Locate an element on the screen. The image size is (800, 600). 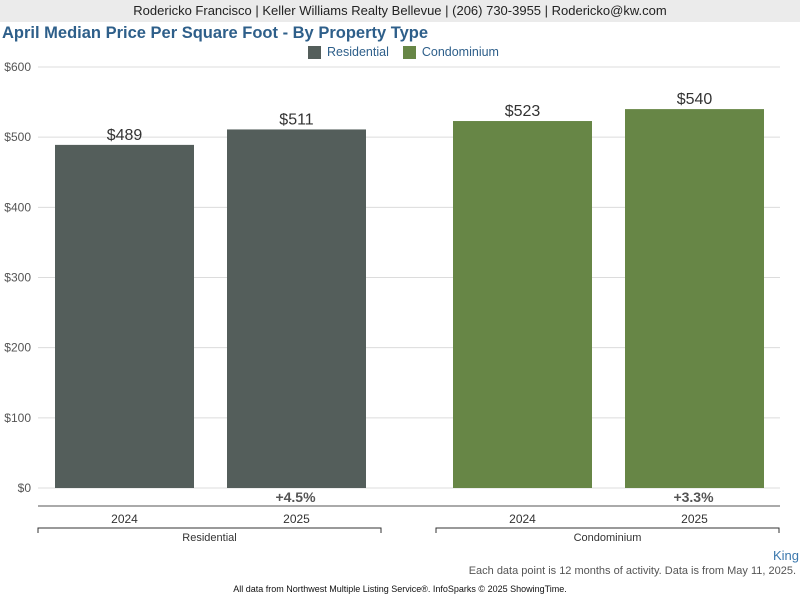
legend-swatch-residential is located at coordinates (314, 52).